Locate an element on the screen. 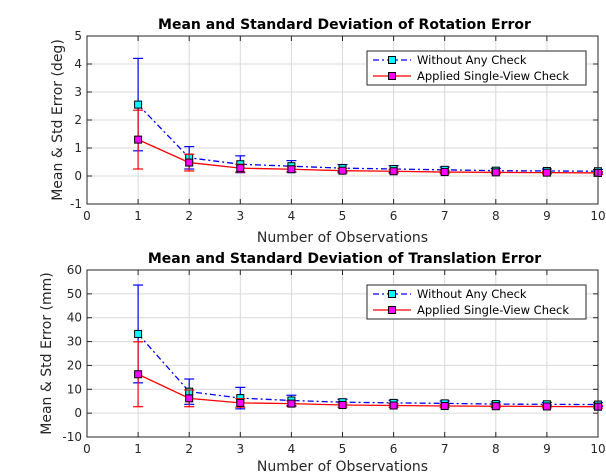 The width and height of the screenshot is (606, 474). y-axis-label: Mean & Std Error (deg) is located at coordinates (58, 120).